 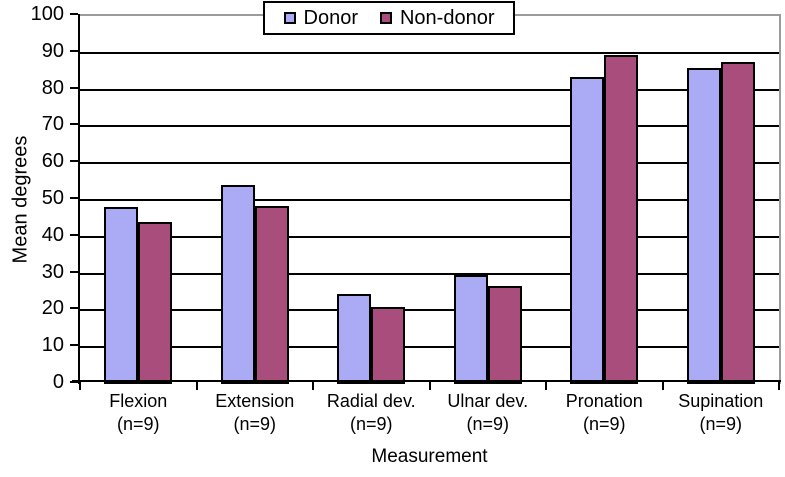 What do you see at coordinates (429, 456) in the screenshot?
I see `x-axis-title: Measurement` at bounding box center [429, 456].